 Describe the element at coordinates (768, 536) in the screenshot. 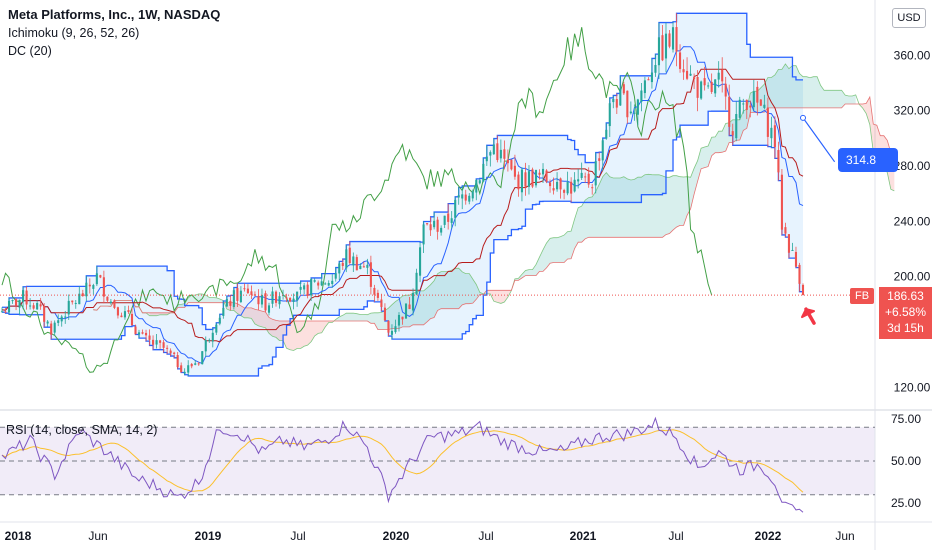

I see `time-tick-label: 2022` at that location.